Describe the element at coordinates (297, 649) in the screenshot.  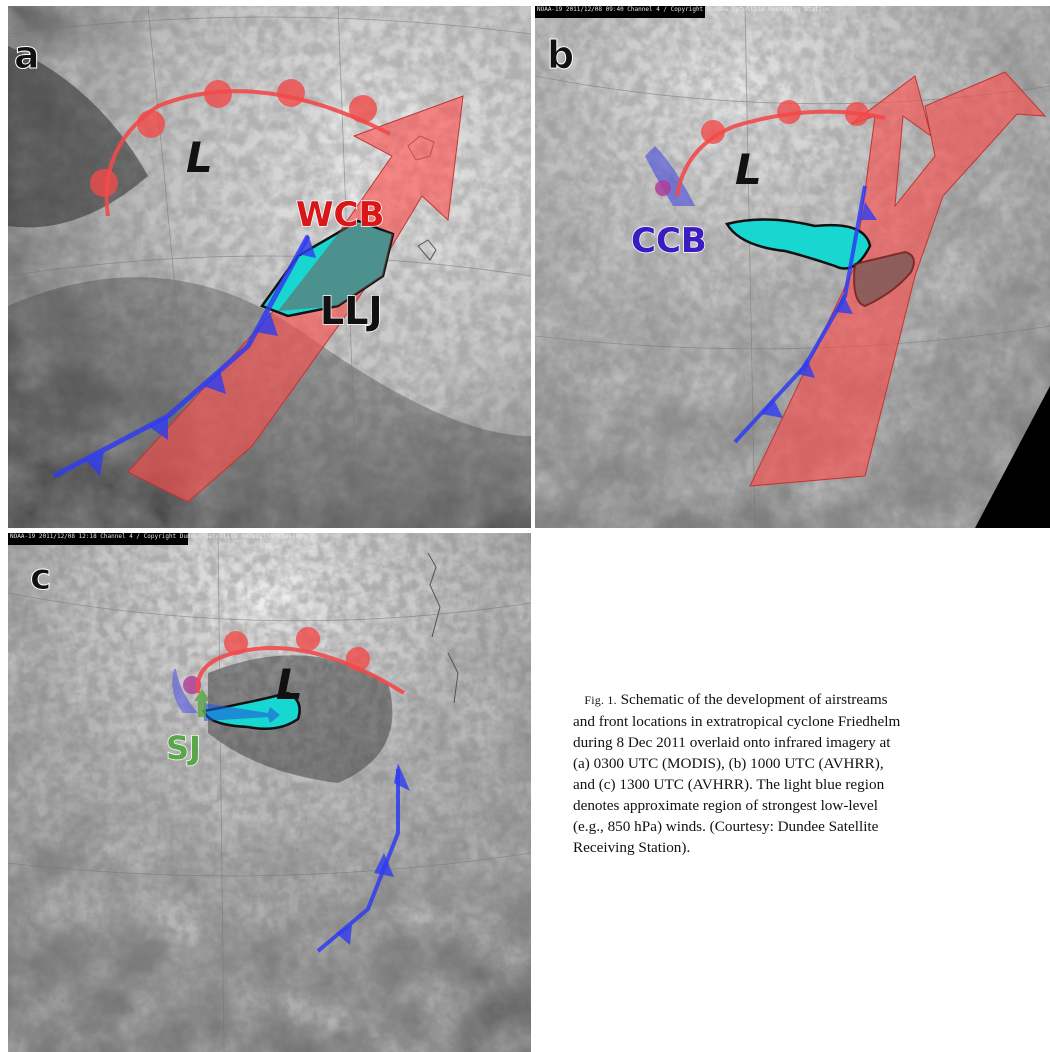
I see `warm-front-bumps-c` at that location.